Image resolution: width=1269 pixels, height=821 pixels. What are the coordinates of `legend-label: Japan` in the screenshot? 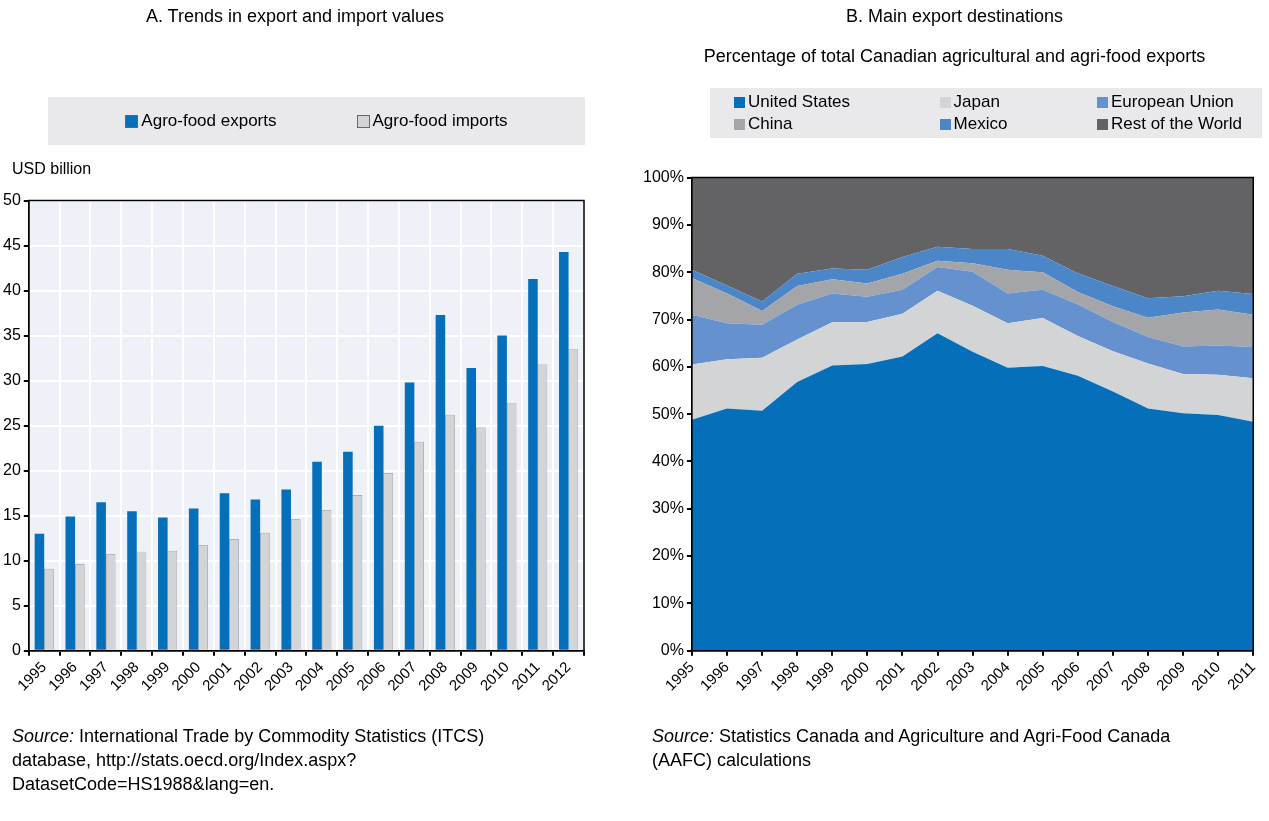 It's located at (976, 102).